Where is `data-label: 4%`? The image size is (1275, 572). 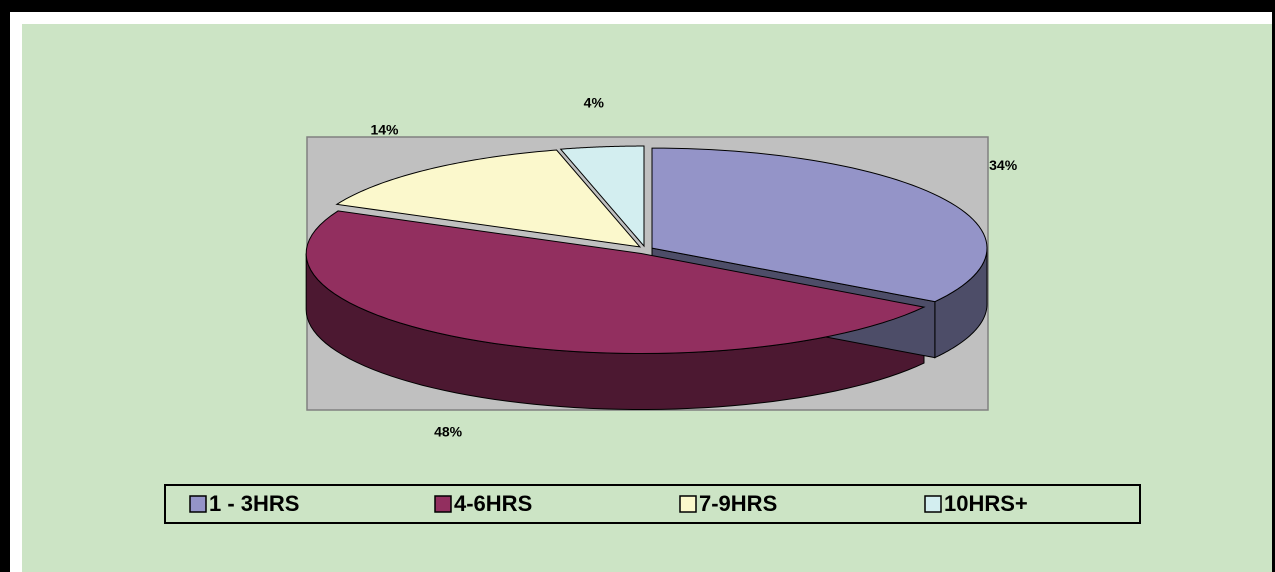
data-label: 4% is located at coordinates (594, 103).